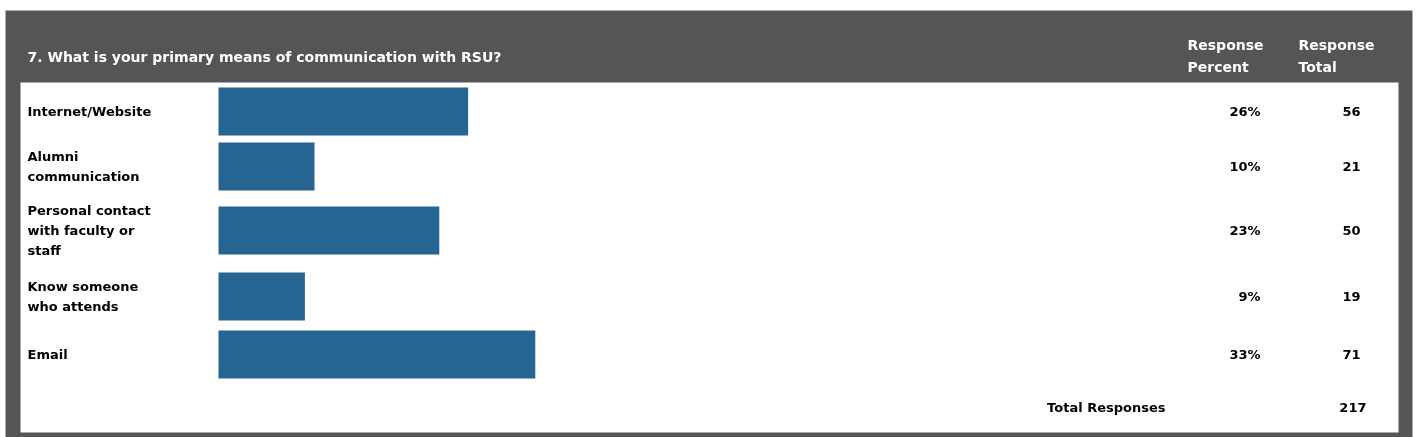  Describe the element at coordinates (1245, 230) in the screenshot. I see `data-label: 23%` at that location.